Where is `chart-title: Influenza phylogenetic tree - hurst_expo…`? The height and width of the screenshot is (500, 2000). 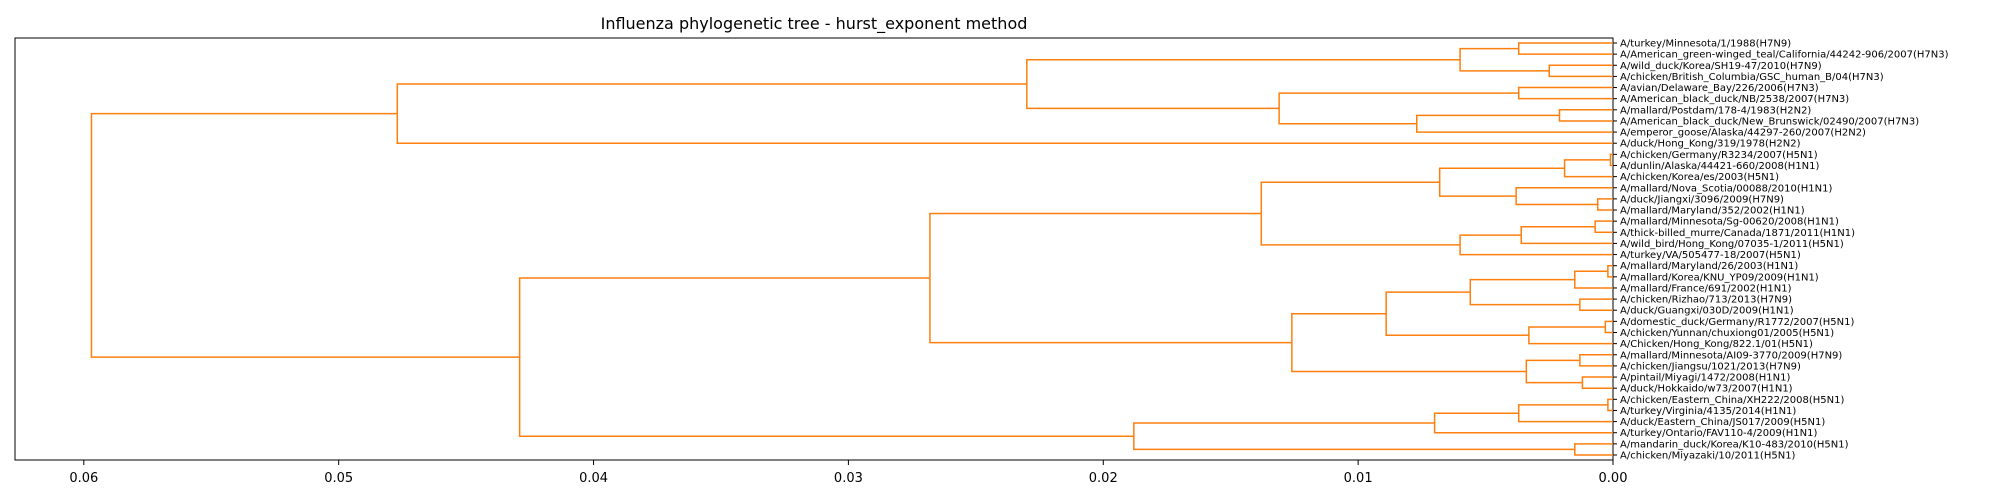
chart-title: Influenza phylogenetic tree - hurst_expo… is located at coordinates (814, 24).